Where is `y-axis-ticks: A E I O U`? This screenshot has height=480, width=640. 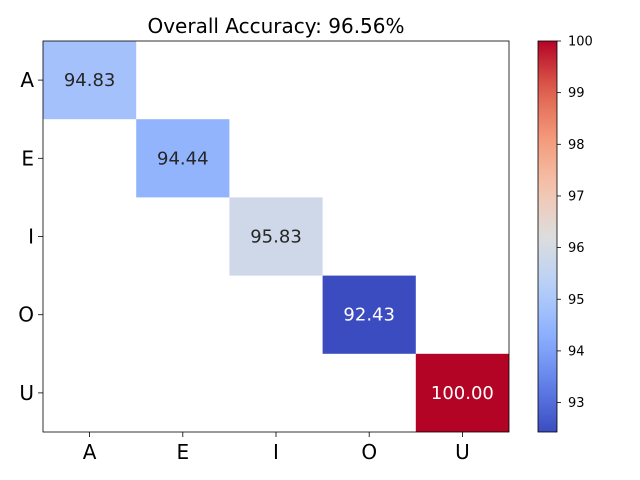 y-axis-ticks: A E I O U is located at coordinates (30, 236).